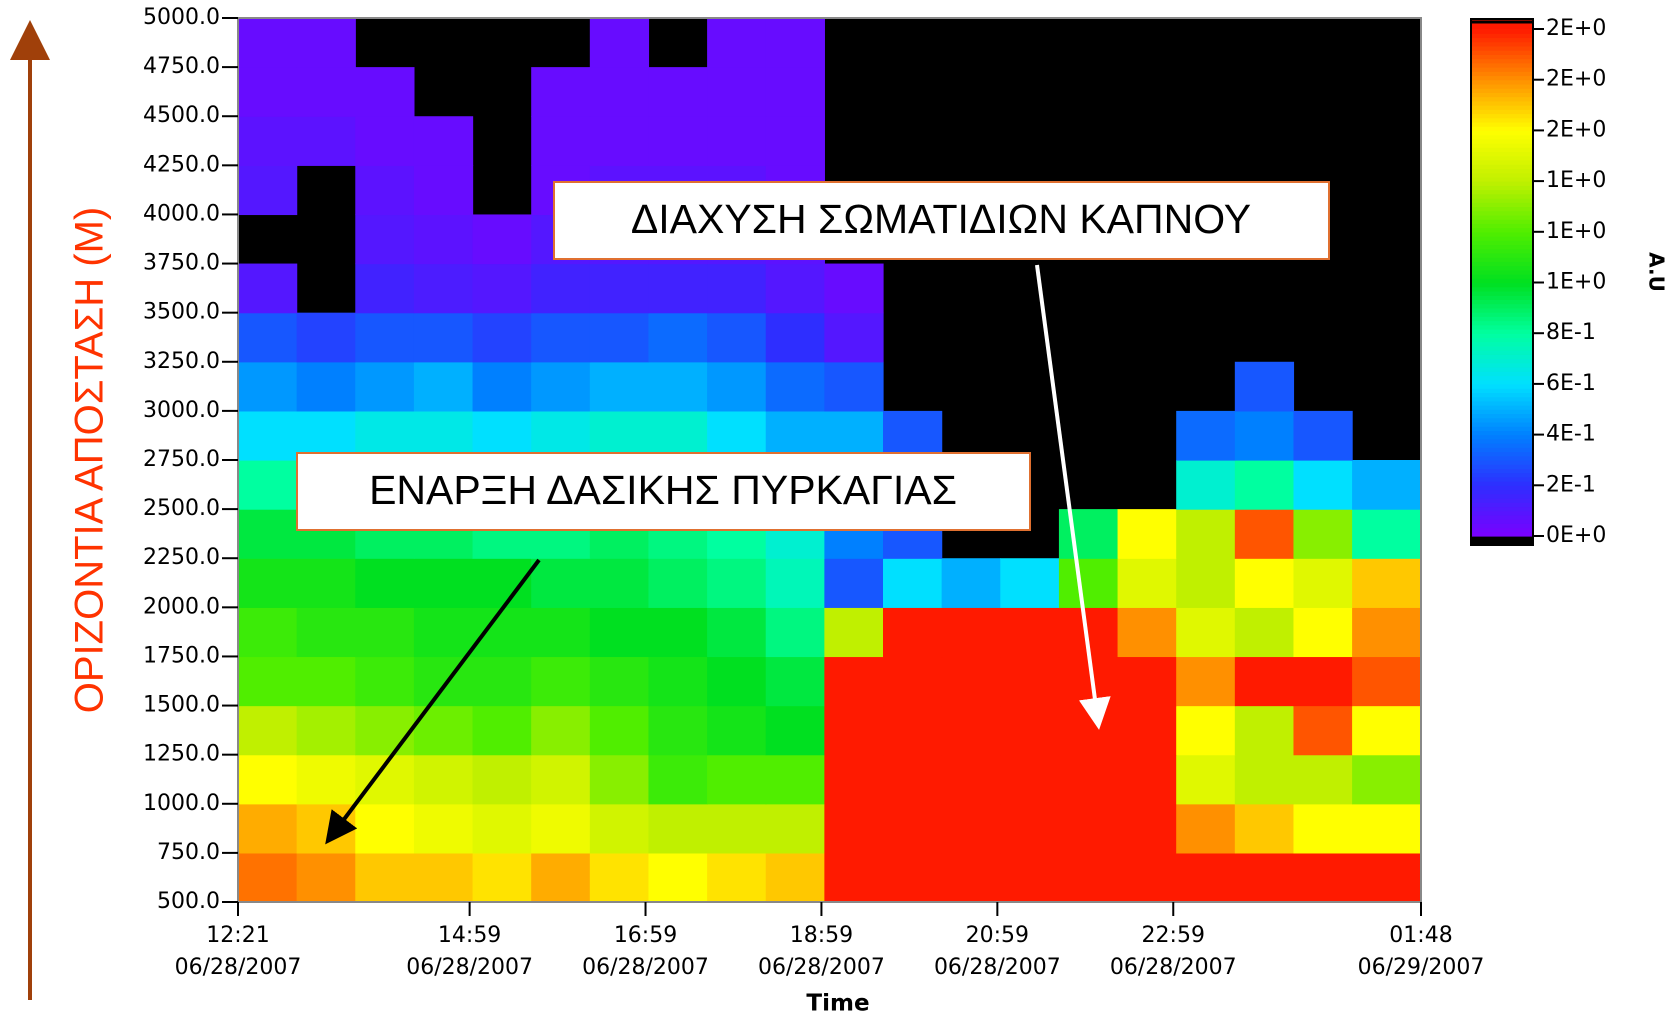  I want to click on x-tick-label: 16:59, so click(645, 935).